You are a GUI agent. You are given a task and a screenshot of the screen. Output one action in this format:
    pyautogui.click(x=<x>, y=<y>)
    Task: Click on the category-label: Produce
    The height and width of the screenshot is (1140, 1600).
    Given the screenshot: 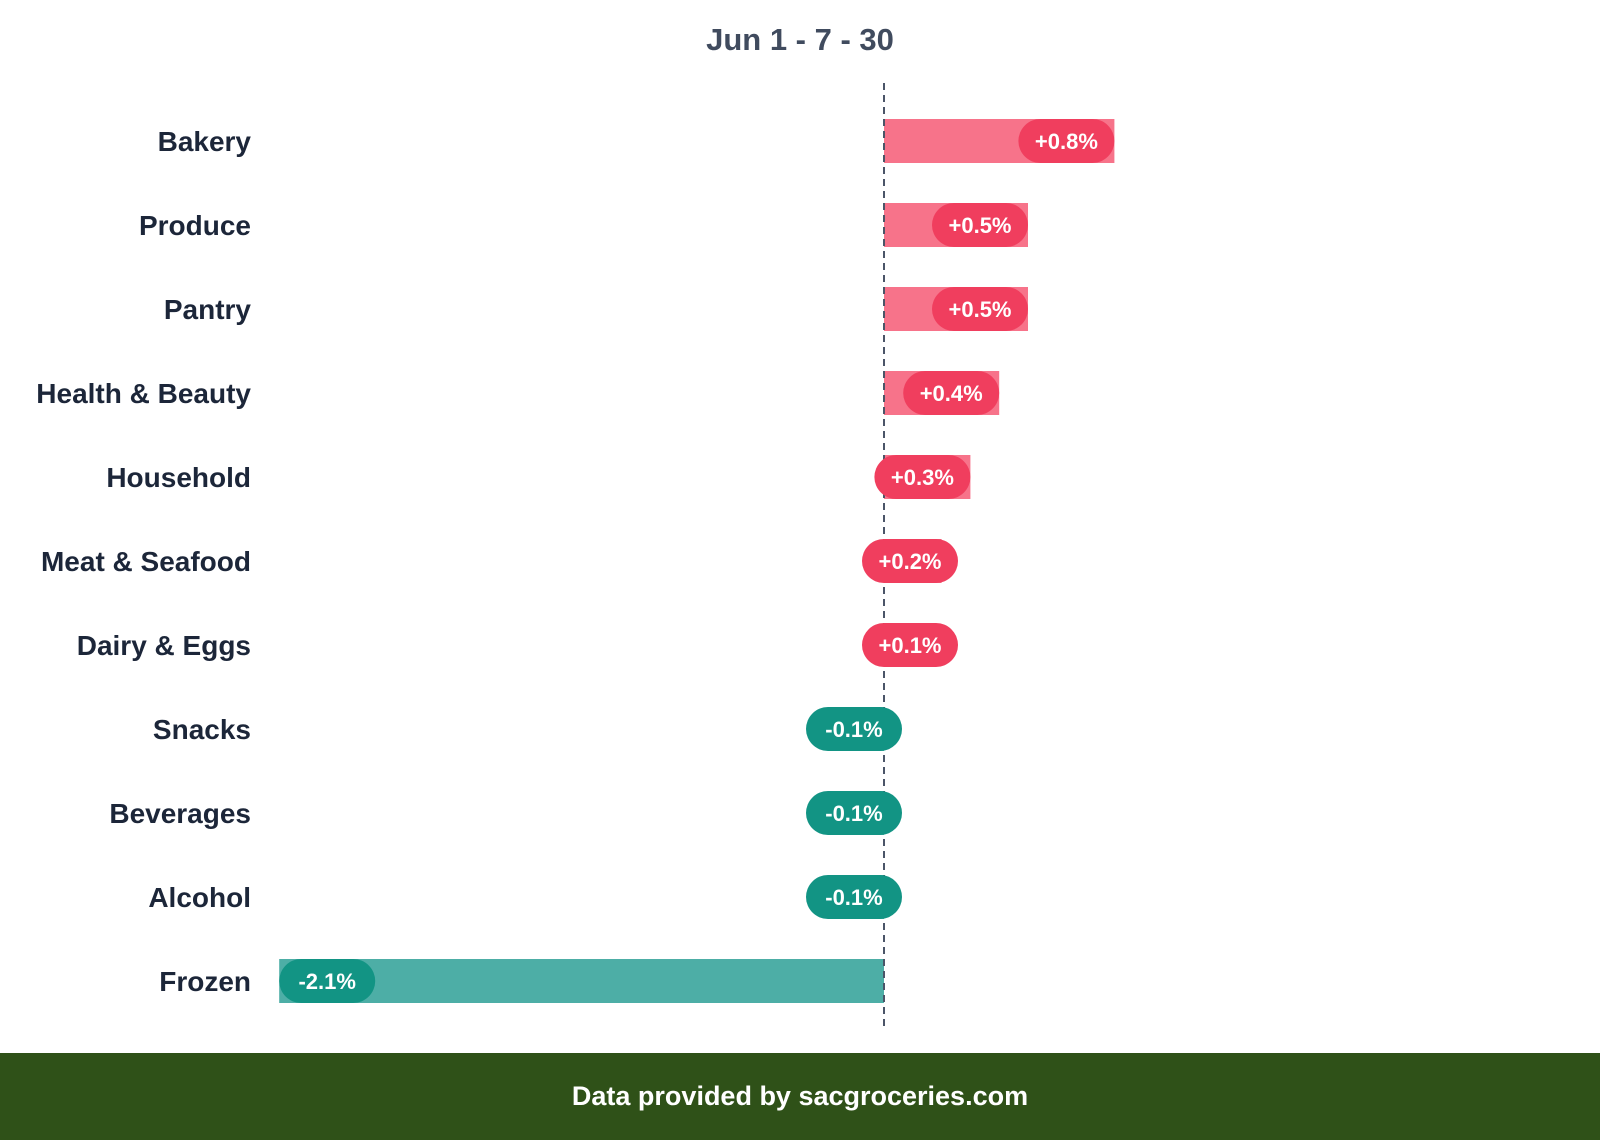 What is the action you would take?
    pyautogui.click(x=195, y=225)
    